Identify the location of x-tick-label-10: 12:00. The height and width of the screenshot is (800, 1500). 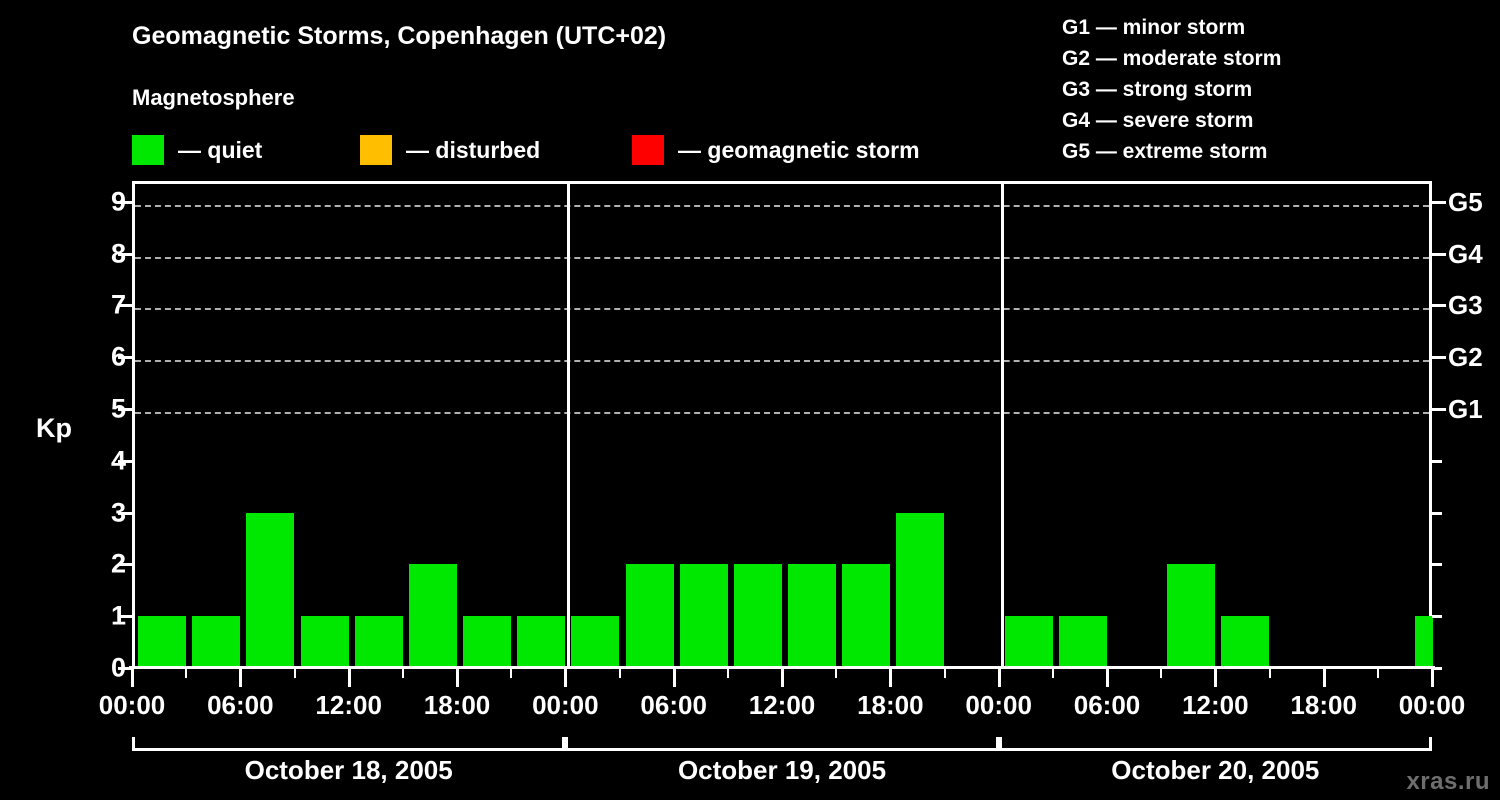
(1215, 705).